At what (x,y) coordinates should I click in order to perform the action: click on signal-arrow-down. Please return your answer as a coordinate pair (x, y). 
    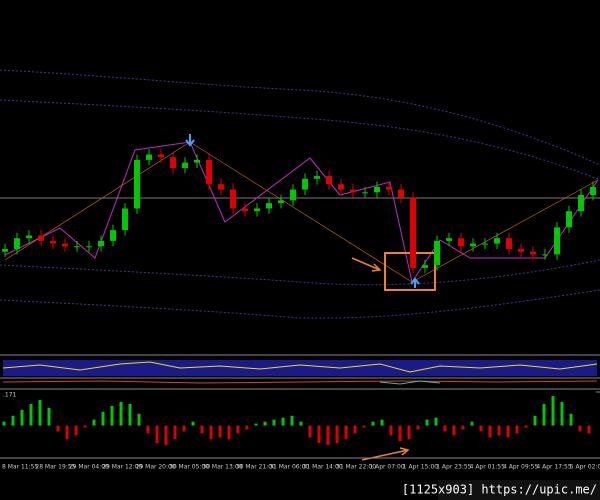
    Looking at the image, I should click on (190, 140).